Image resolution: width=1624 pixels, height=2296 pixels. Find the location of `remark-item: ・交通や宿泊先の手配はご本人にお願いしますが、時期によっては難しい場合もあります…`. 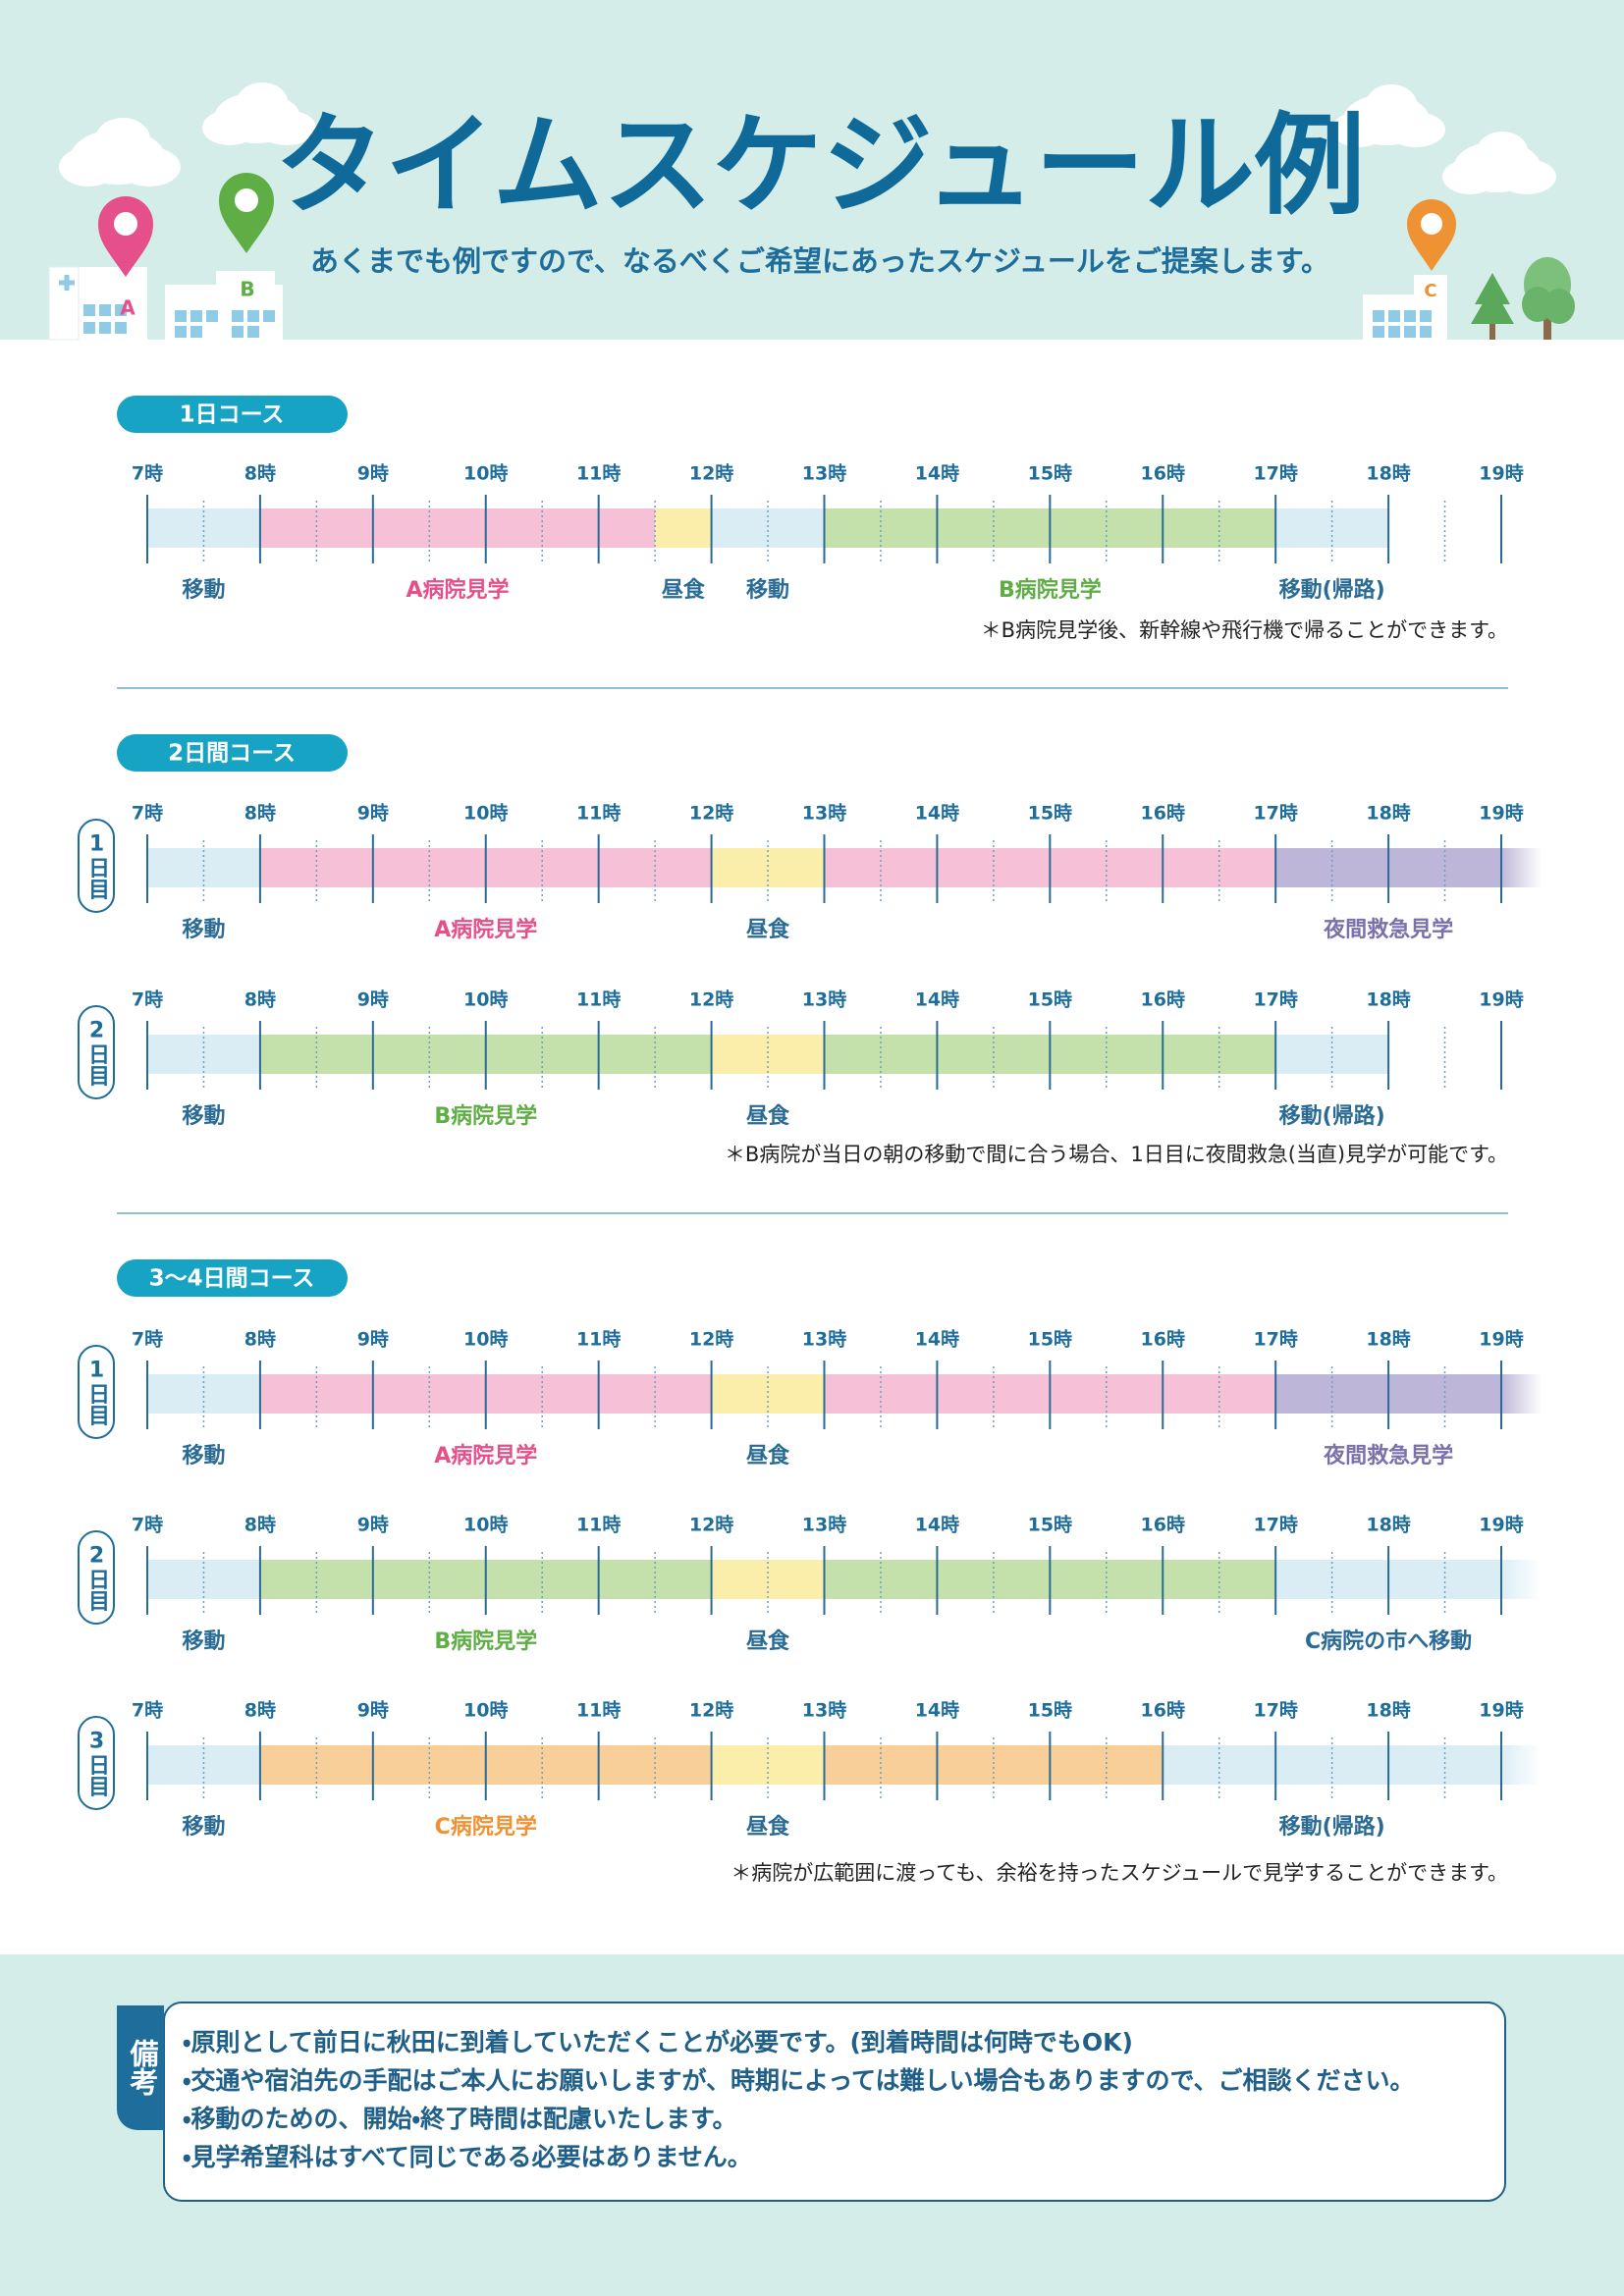

remark-item: ・交通や宿泊先の手配はご本人にお願いしますが、時期によっては難しい場合もあります… is located at coordinates (799, 2080).